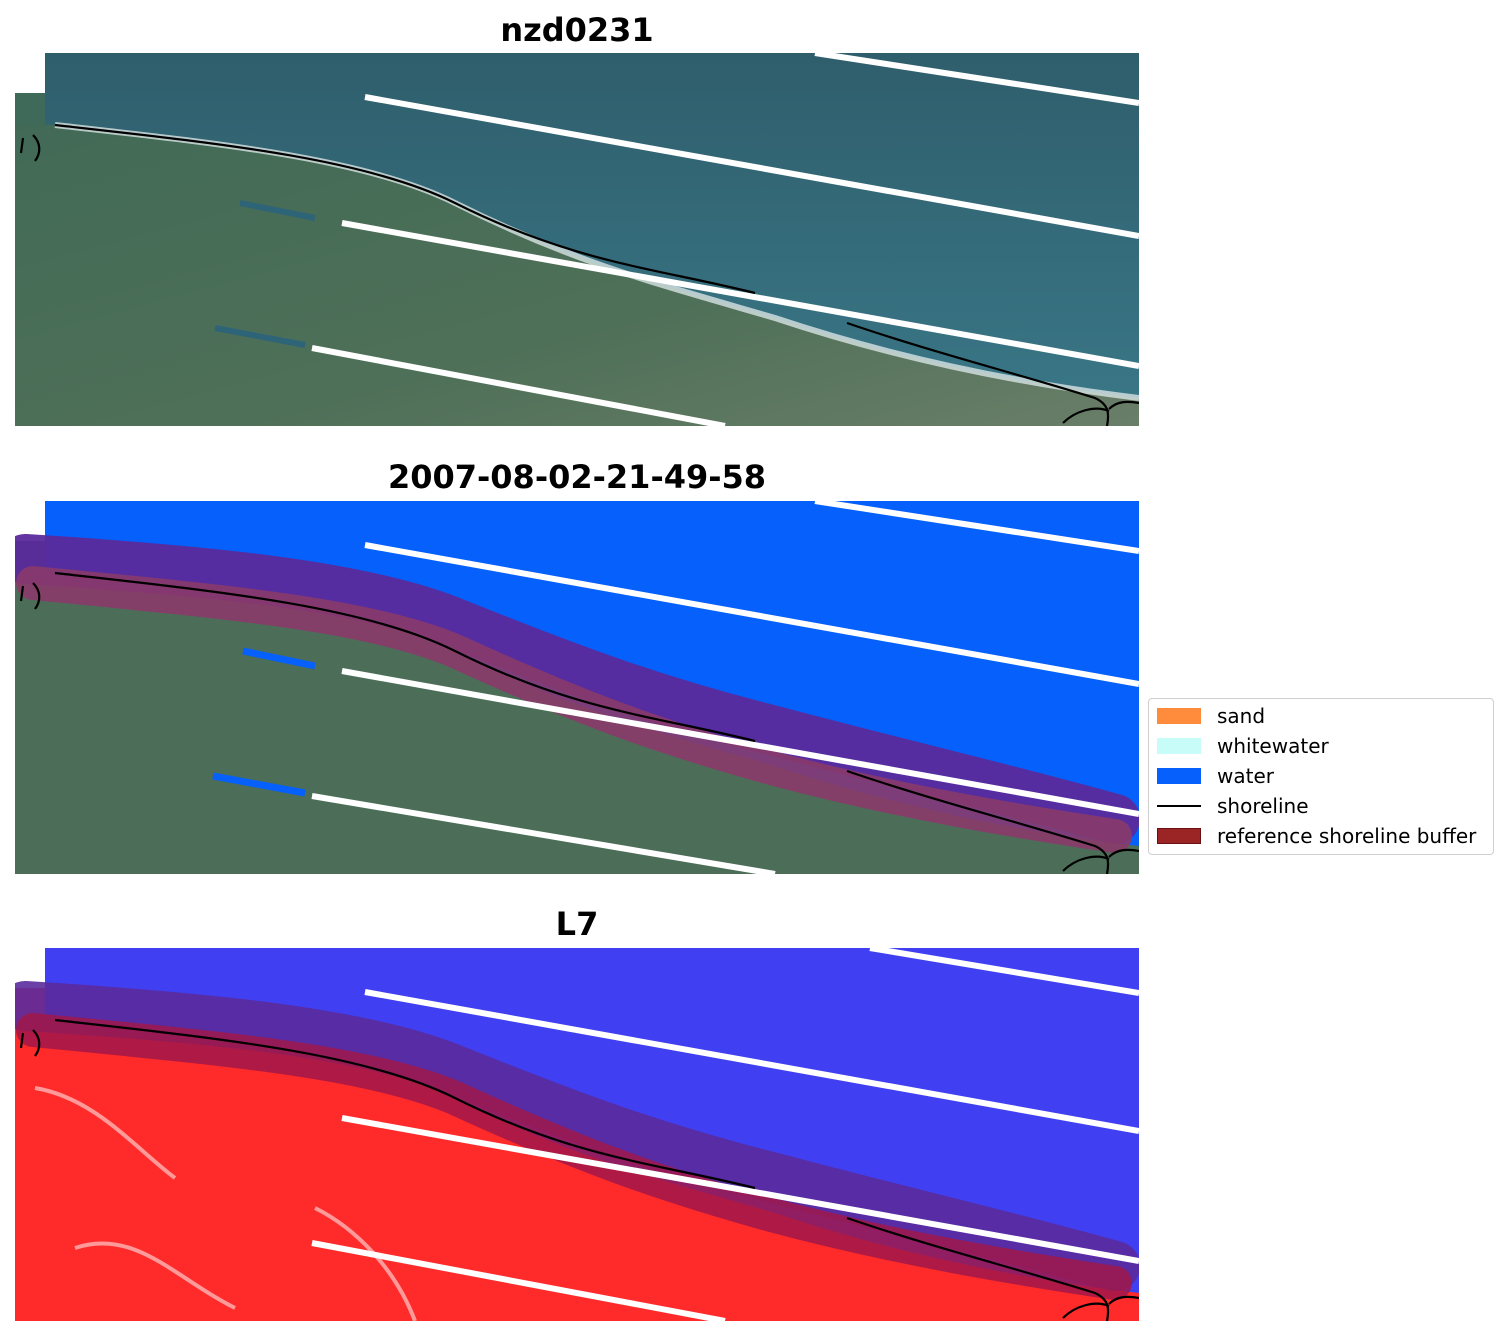 The height and width of the screenshot is (1337, 1510). What do you see at coordinates (1273, 746) in the screenshot?
I see `legend-label: whitewater` at bounding box center [1273, 746].